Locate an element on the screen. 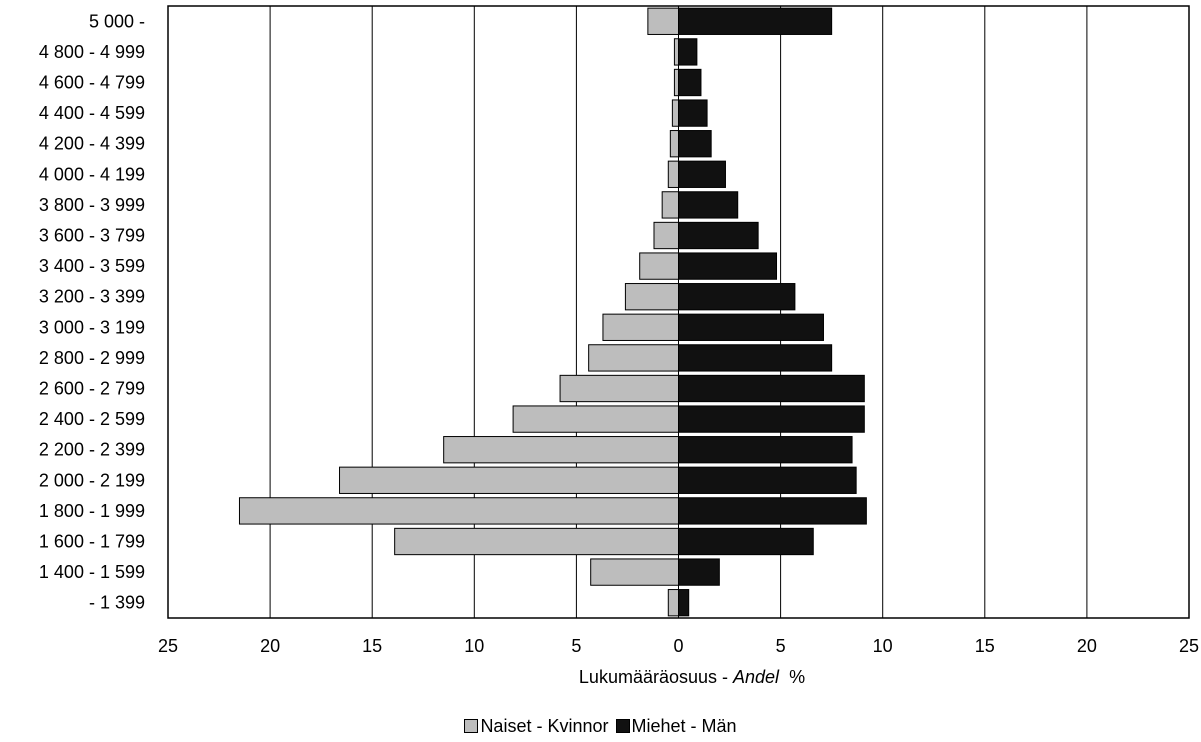 The width and height of the screenshot is (1201, 742). category-label: 3 800 - 3 999 is located at coordinates (92, 205).